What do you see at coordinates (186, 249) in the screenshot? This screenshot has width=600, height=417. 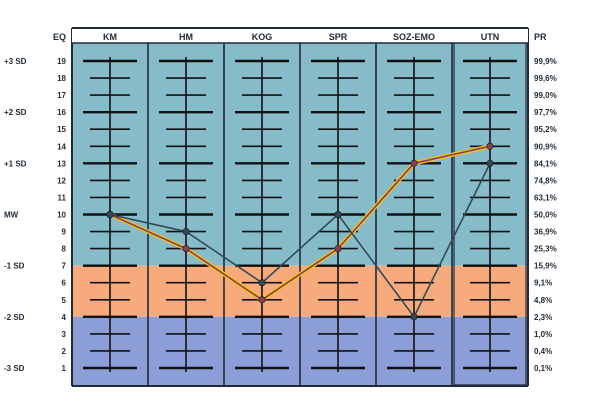 I see `series-0-point-hm` at bounding box center [186, 249].